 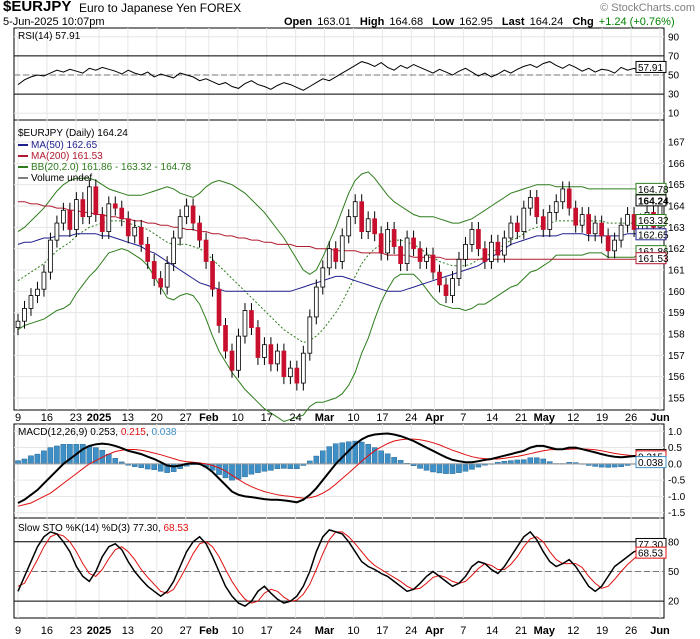 I want to click on y-tick-label: 167, so click(x=676, y=143).